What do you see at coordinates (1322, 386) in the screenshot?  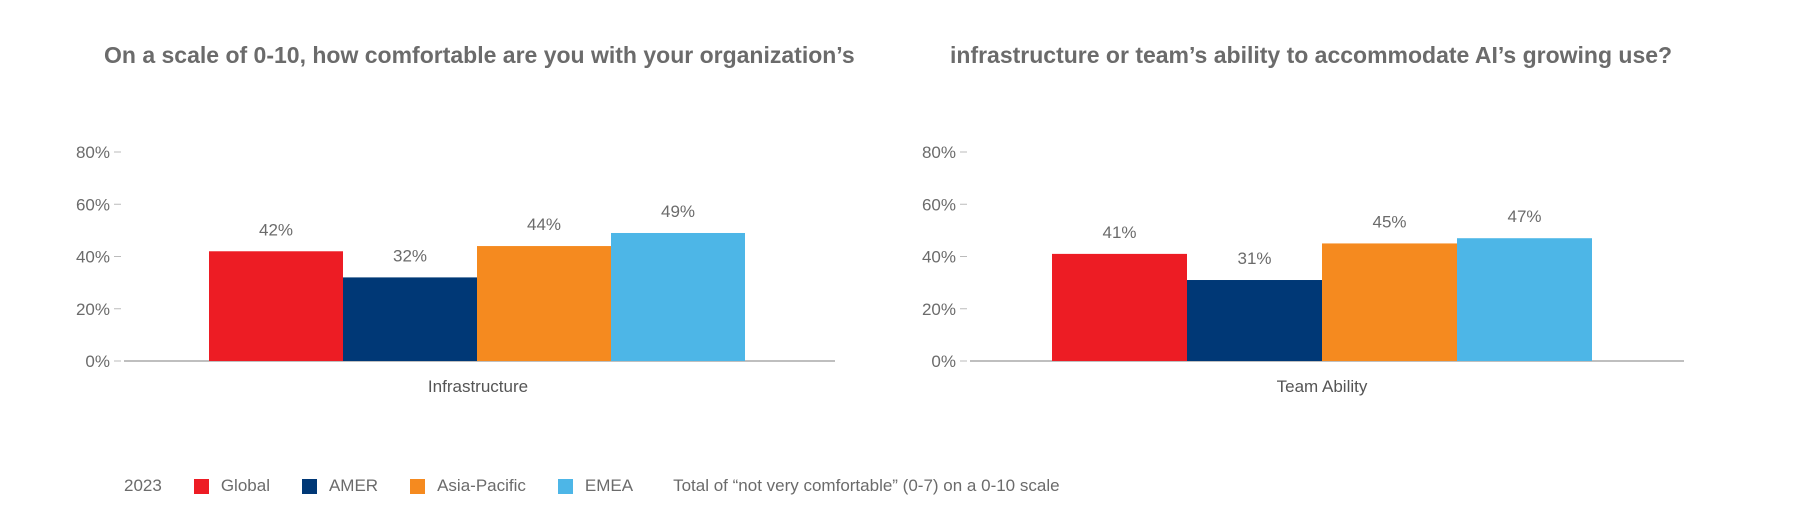 I see `x-category-label: Team Ability` at bounding box center [1322, 386].